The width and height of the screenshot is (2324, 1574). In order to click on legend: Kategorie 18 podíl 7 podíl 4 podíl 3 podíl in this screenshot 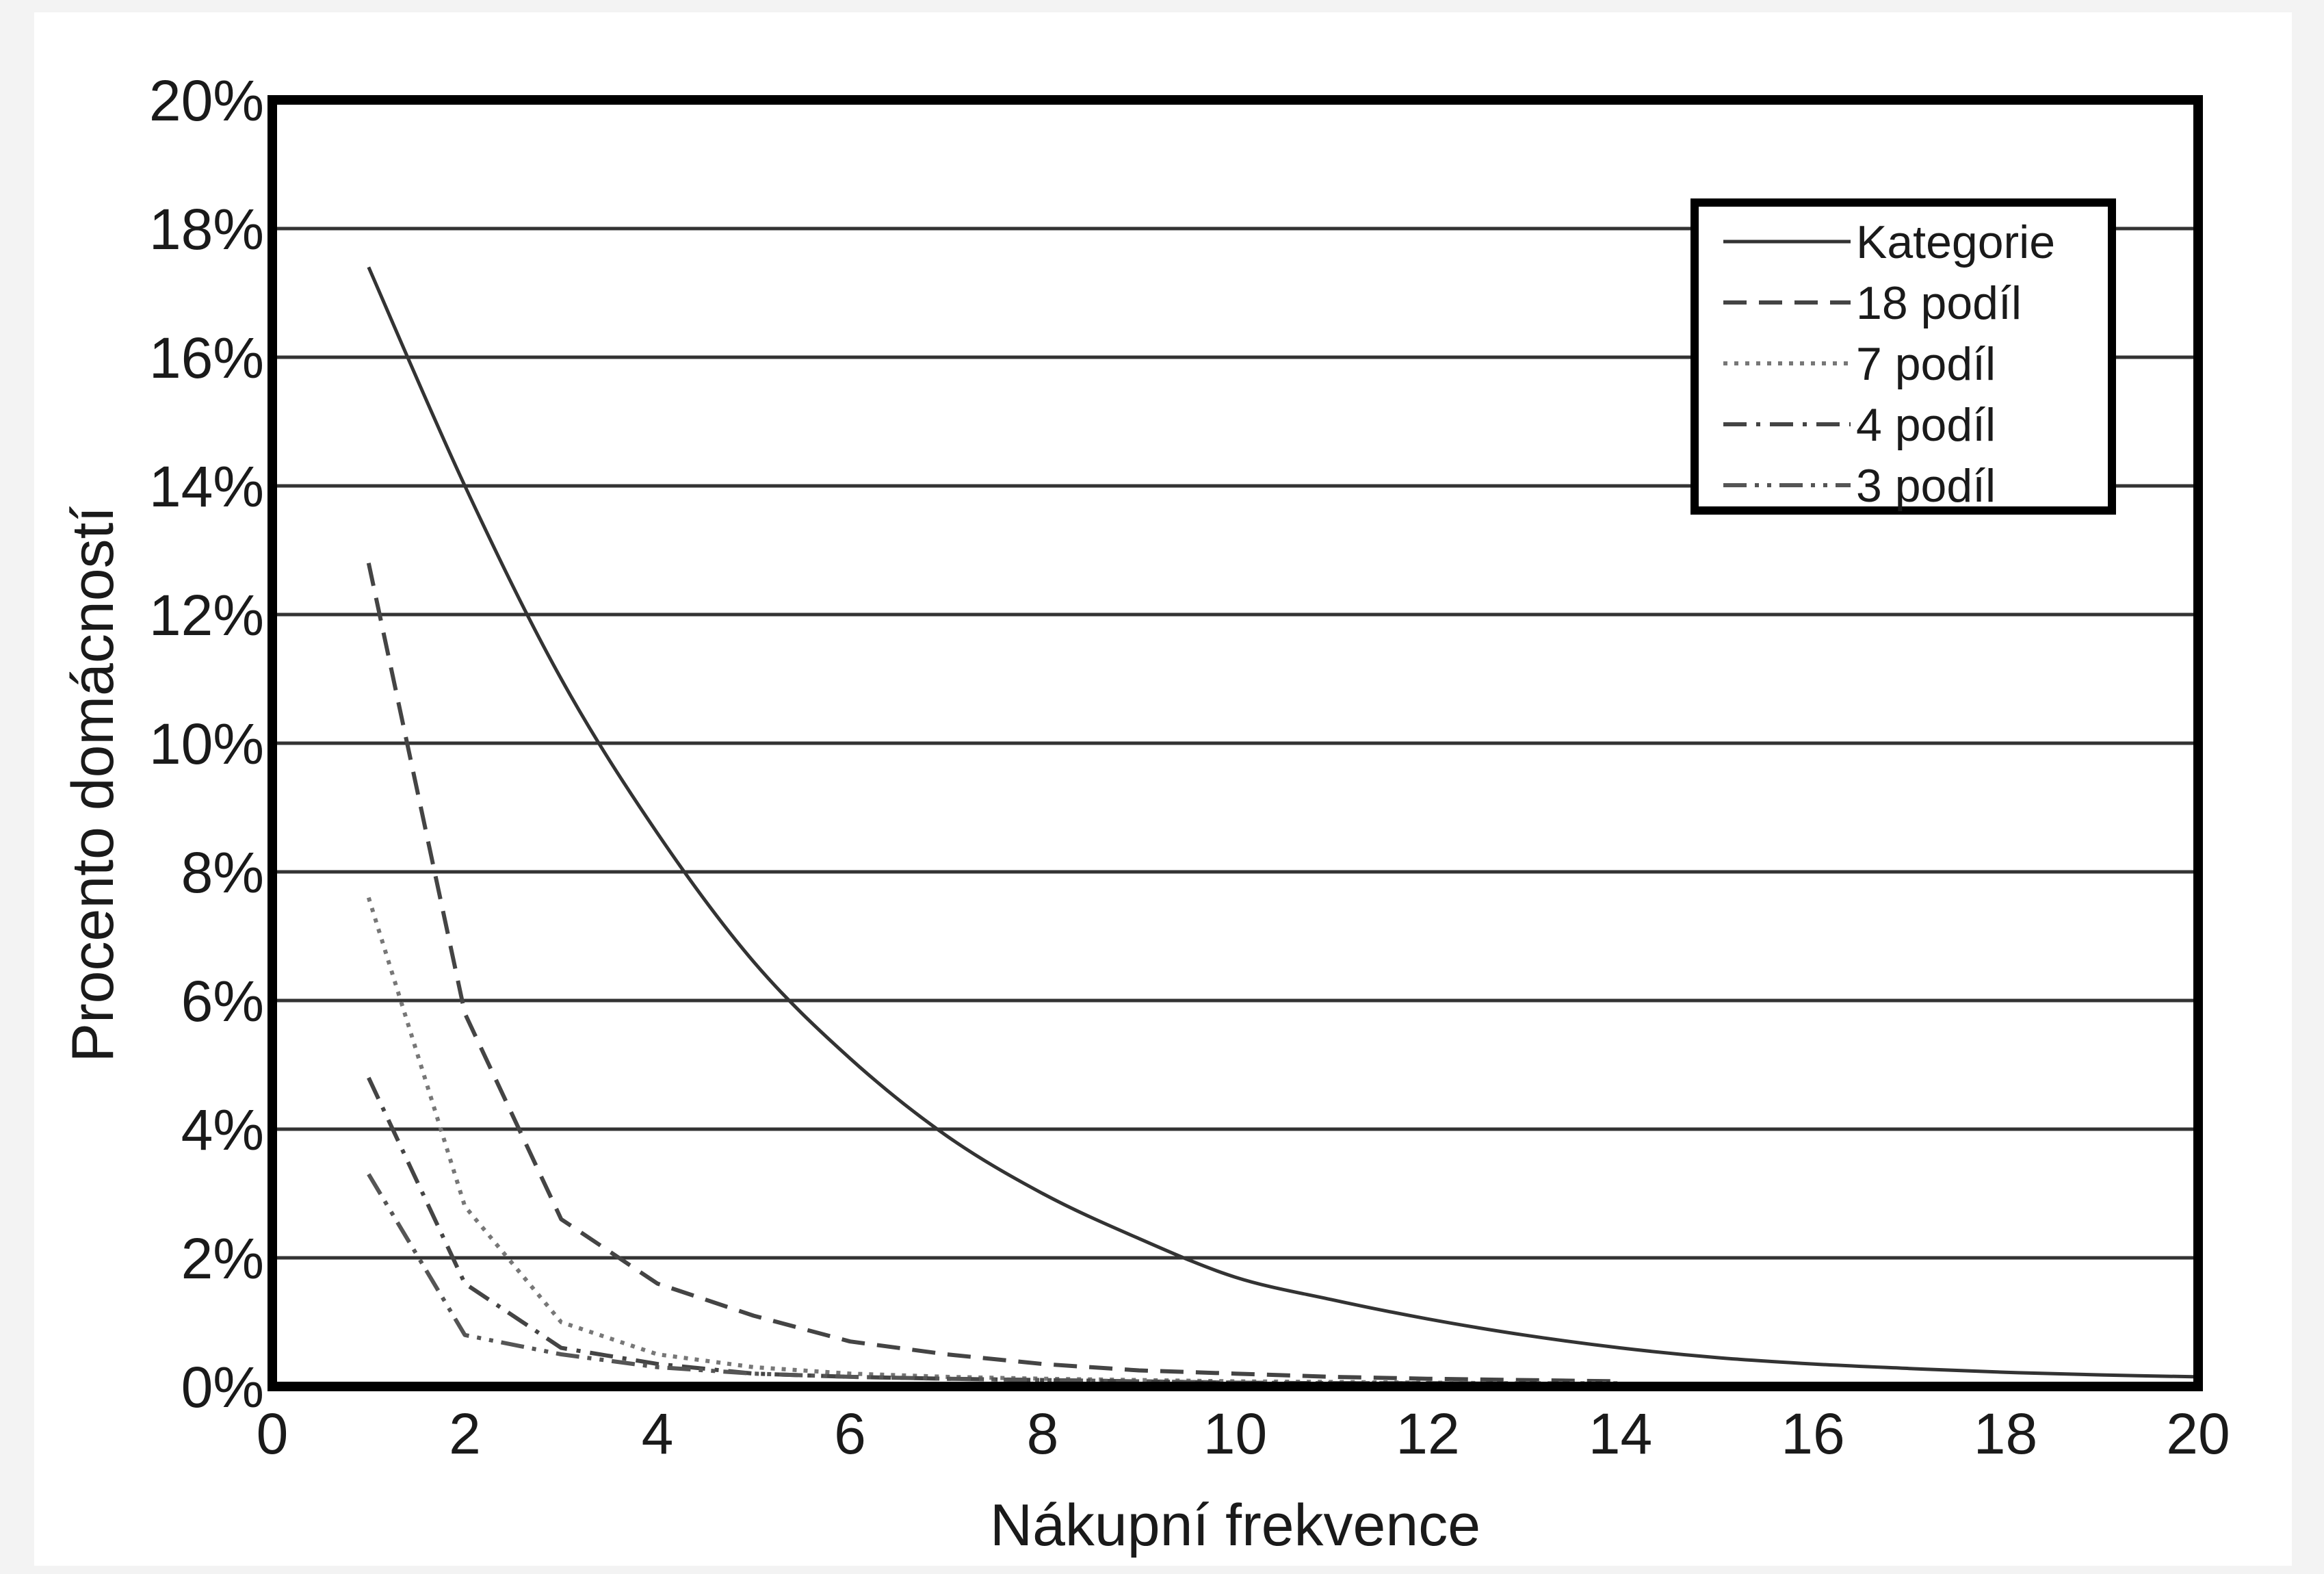, I will do `click(1903, 356)`.